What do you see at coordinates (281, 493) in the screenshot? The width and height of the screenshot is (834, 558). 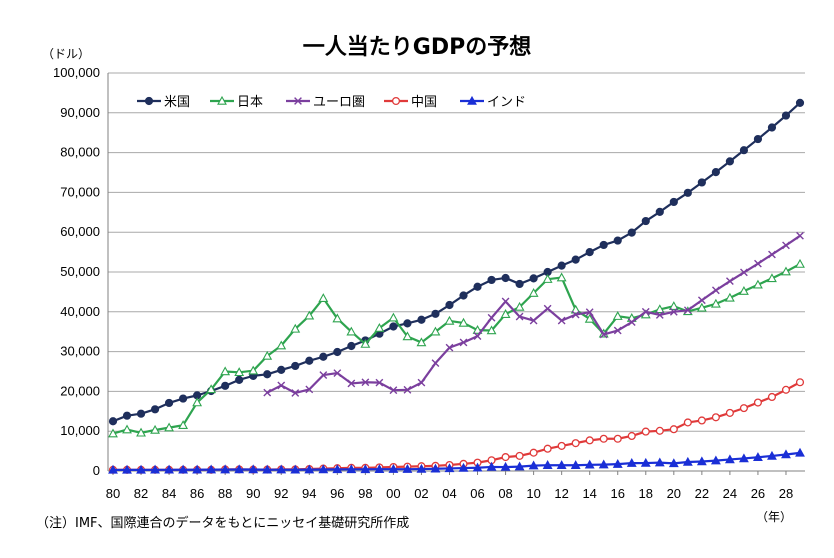 I see `x-tick-label: 92` at bounding box center [281, 493].